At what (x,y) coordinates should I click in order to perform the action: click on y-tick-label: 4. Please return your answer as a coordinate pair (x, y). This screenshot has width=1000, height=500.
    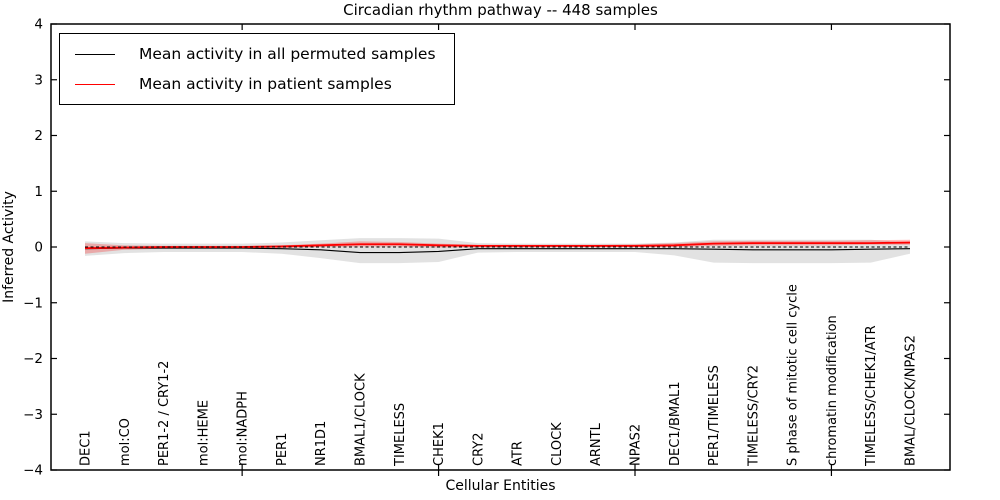
    Looking at the image, I should click on (38, 25).